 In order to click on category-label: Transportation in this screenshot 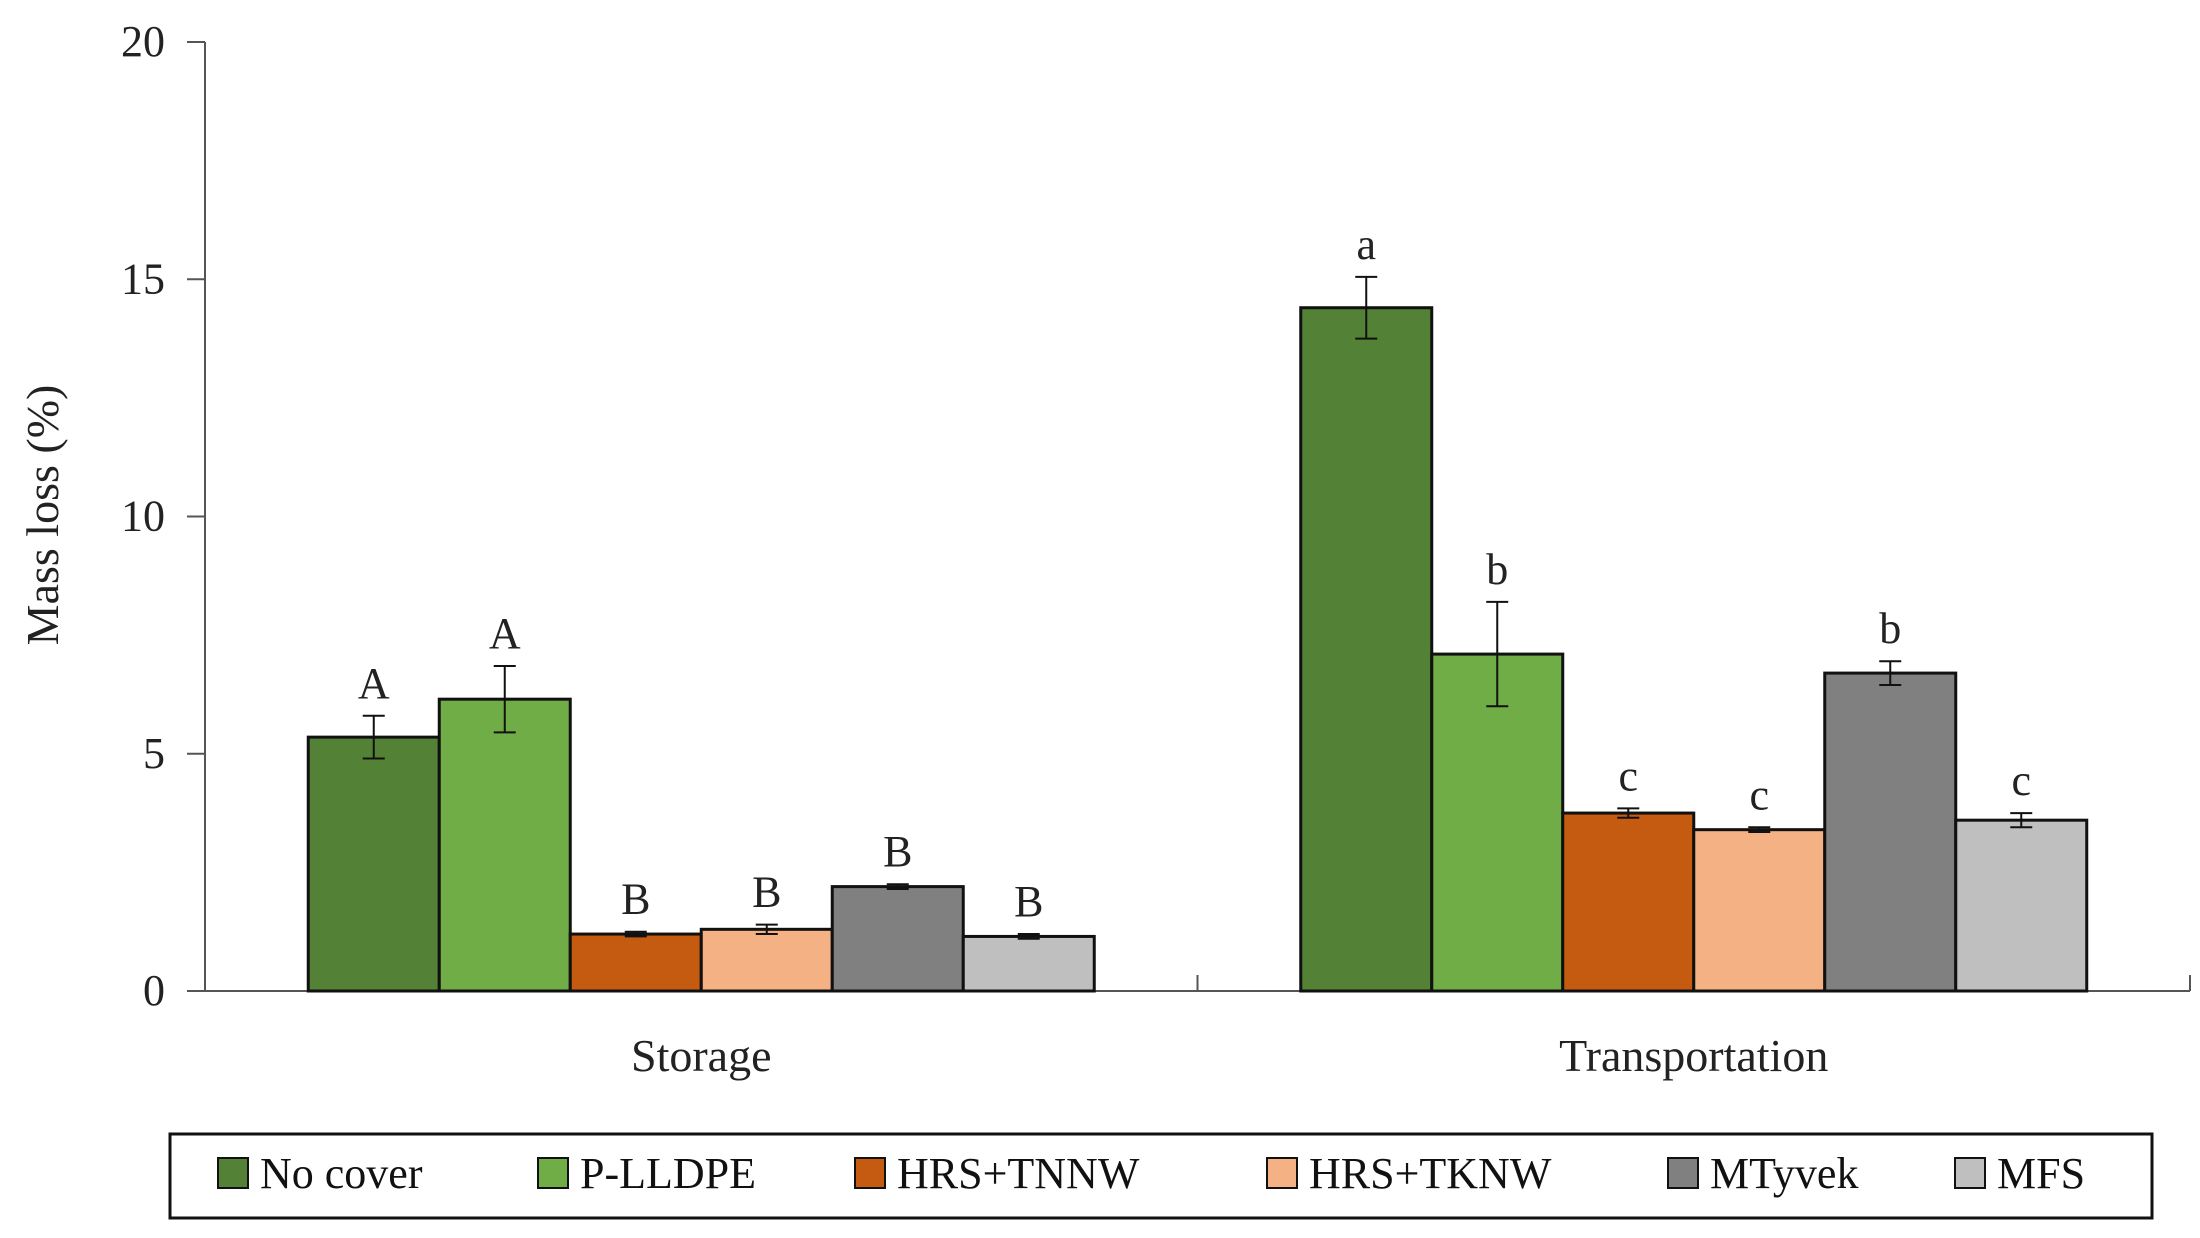, I will do `click(1693, 1055)`.